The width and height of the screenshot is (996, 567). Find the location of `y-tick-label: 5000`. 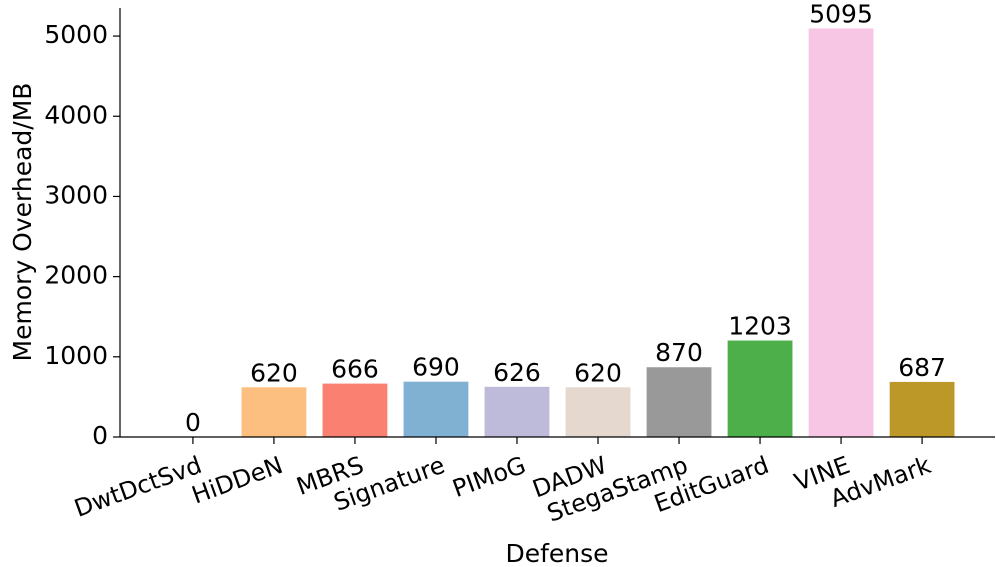

y-tick-label: 5000 is located at coordinates (76, 34).